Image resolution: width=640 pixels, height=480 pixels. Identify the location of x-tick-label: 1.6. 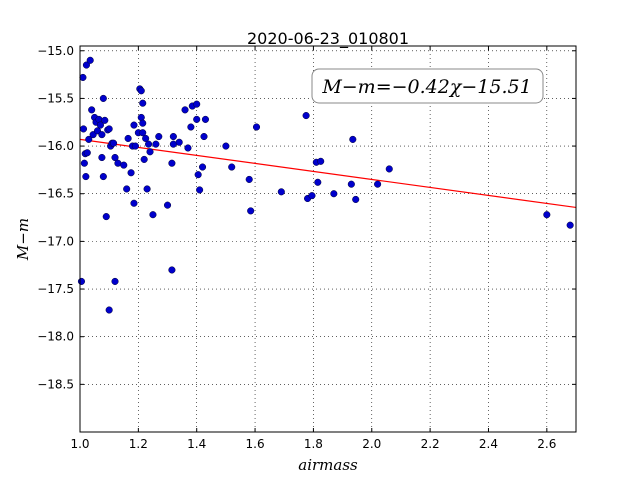
(255, 444).